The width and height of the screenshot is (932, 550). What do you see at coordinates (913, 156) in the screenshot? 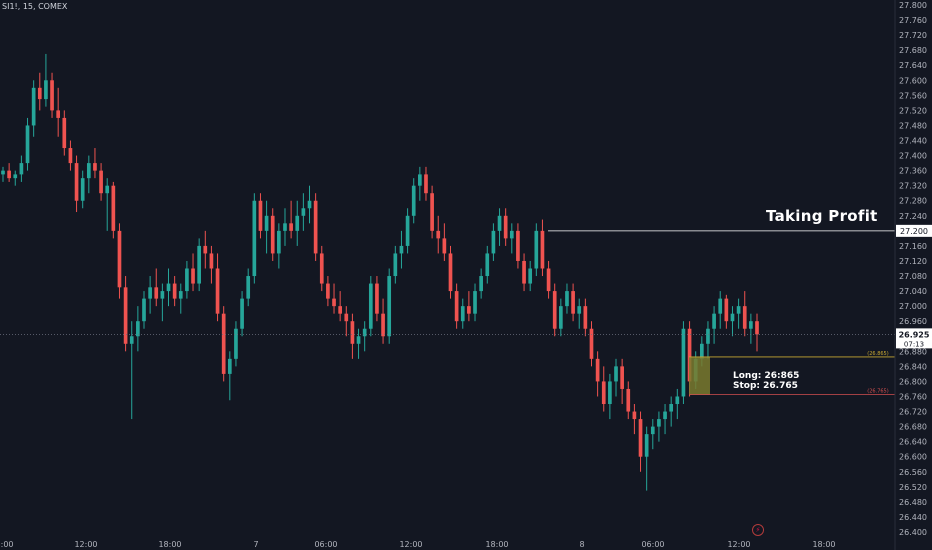
I see `y-tick-label: 27.400` at bounding box center [913, 156].